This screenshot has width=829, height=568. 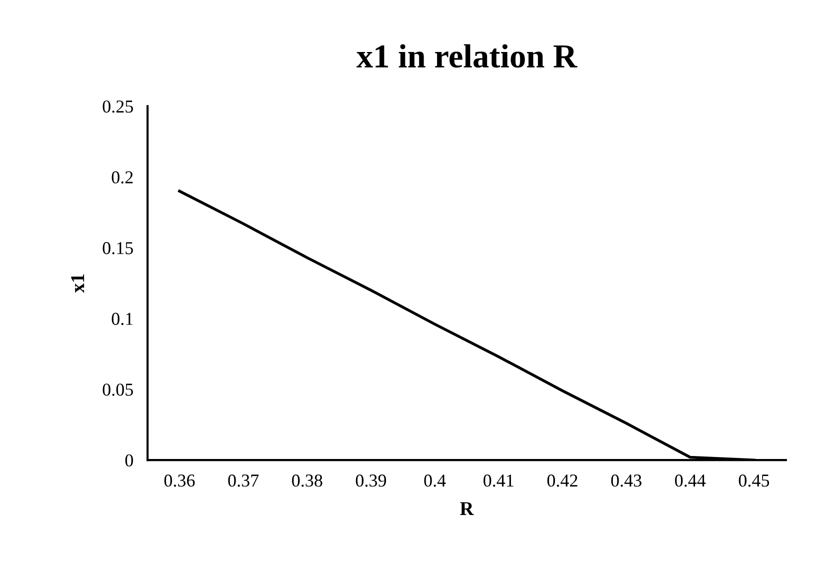 What do you see at coordinates (499, 480) in the screenshot?
I see `x-tick-label: 0.41` at bounding box center [499, 480].